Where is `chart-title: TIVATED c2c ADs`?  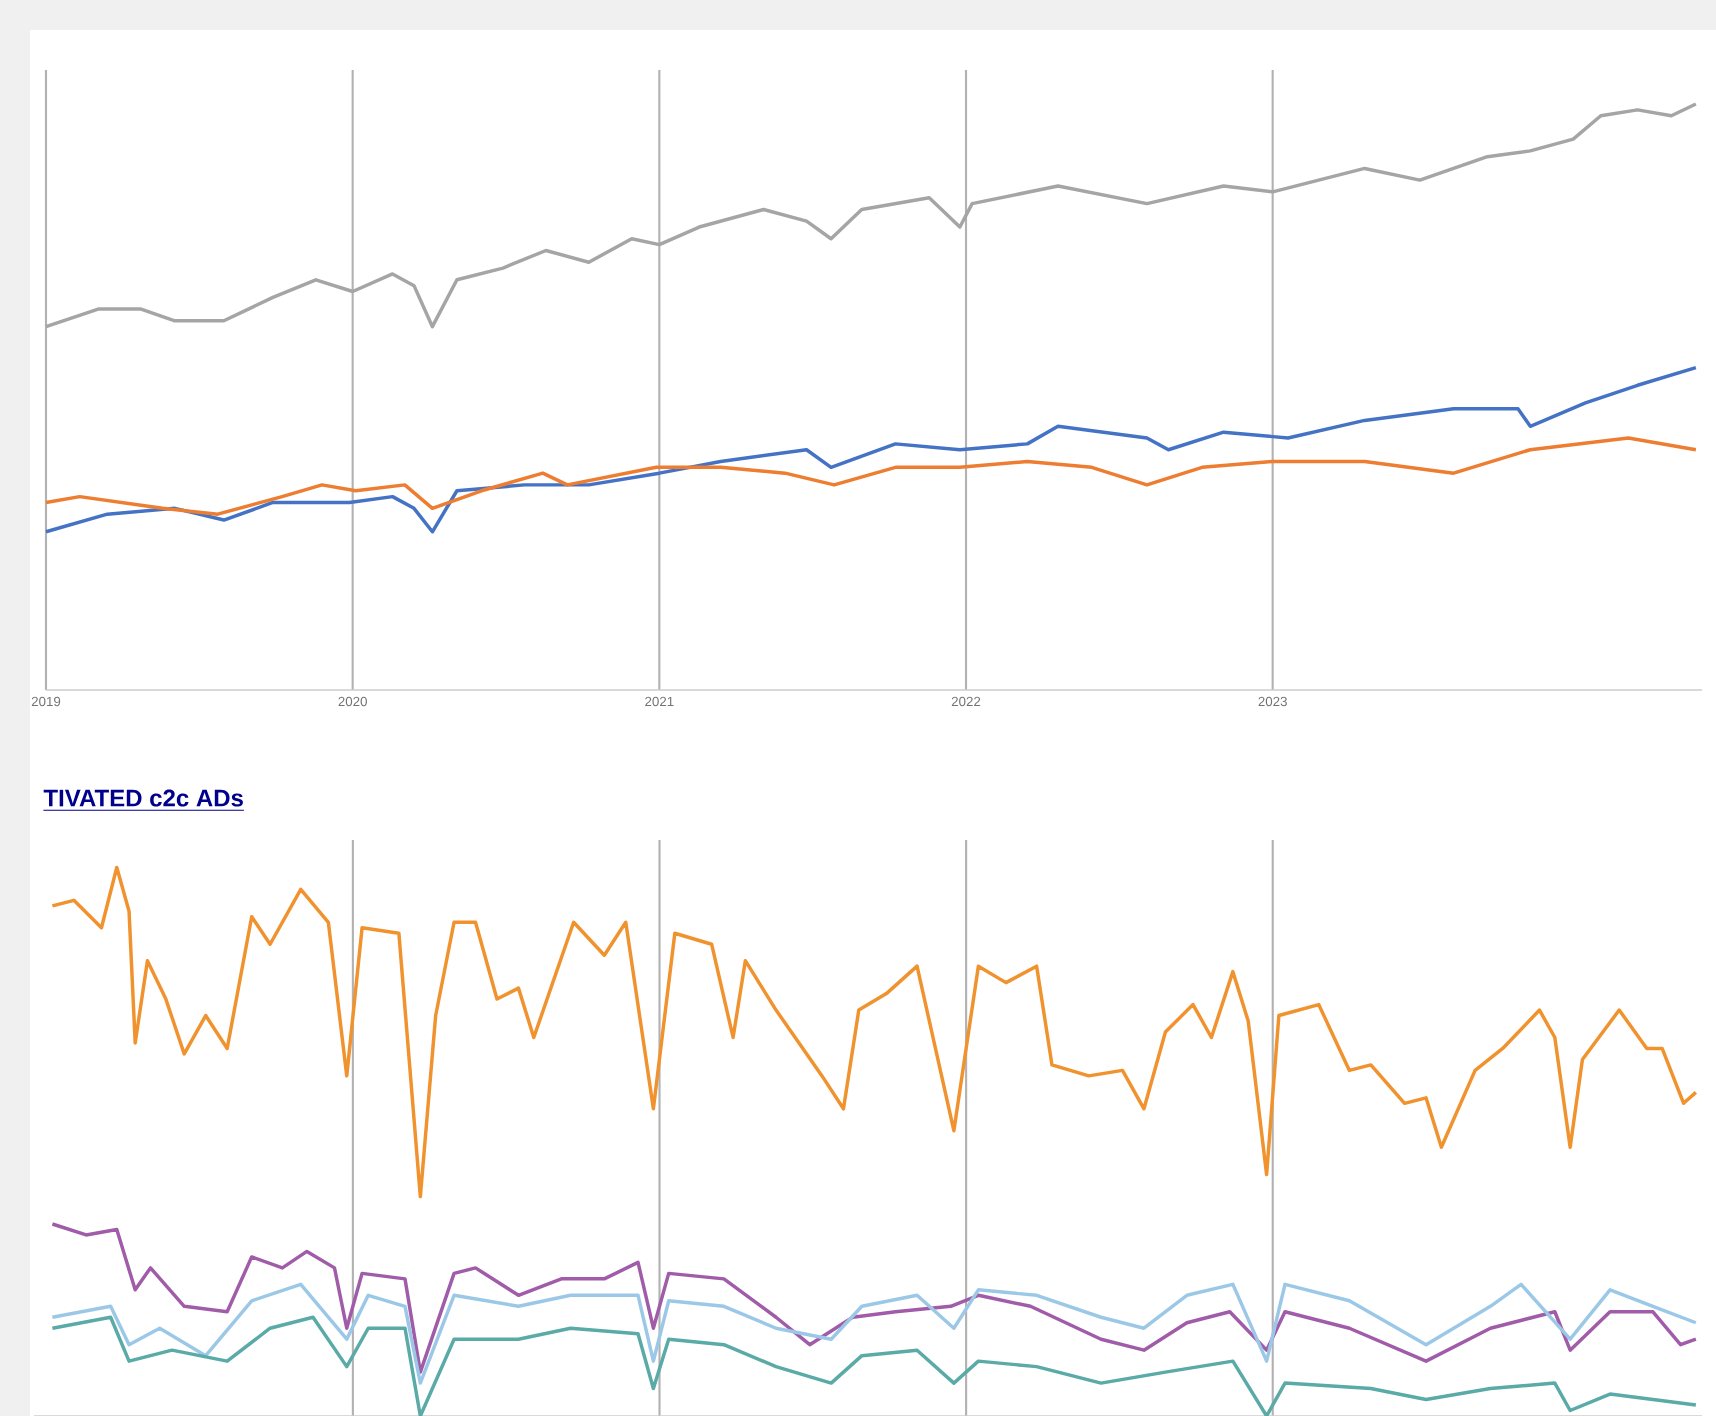 chart-title: TIVATED c2c ADs is located at coordinates (143, 798).